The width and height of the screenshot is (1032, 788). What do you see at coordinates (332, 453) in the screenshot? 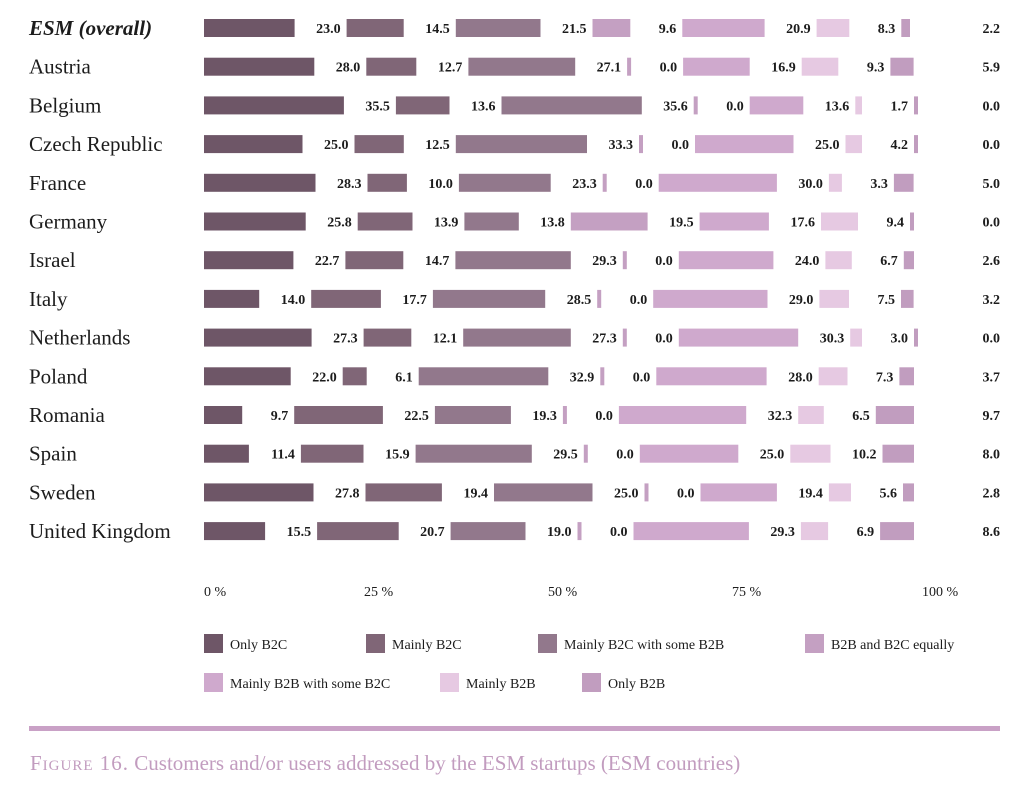
I see `bar-spain-mainly-b2c` at bounding box center [332, 453].